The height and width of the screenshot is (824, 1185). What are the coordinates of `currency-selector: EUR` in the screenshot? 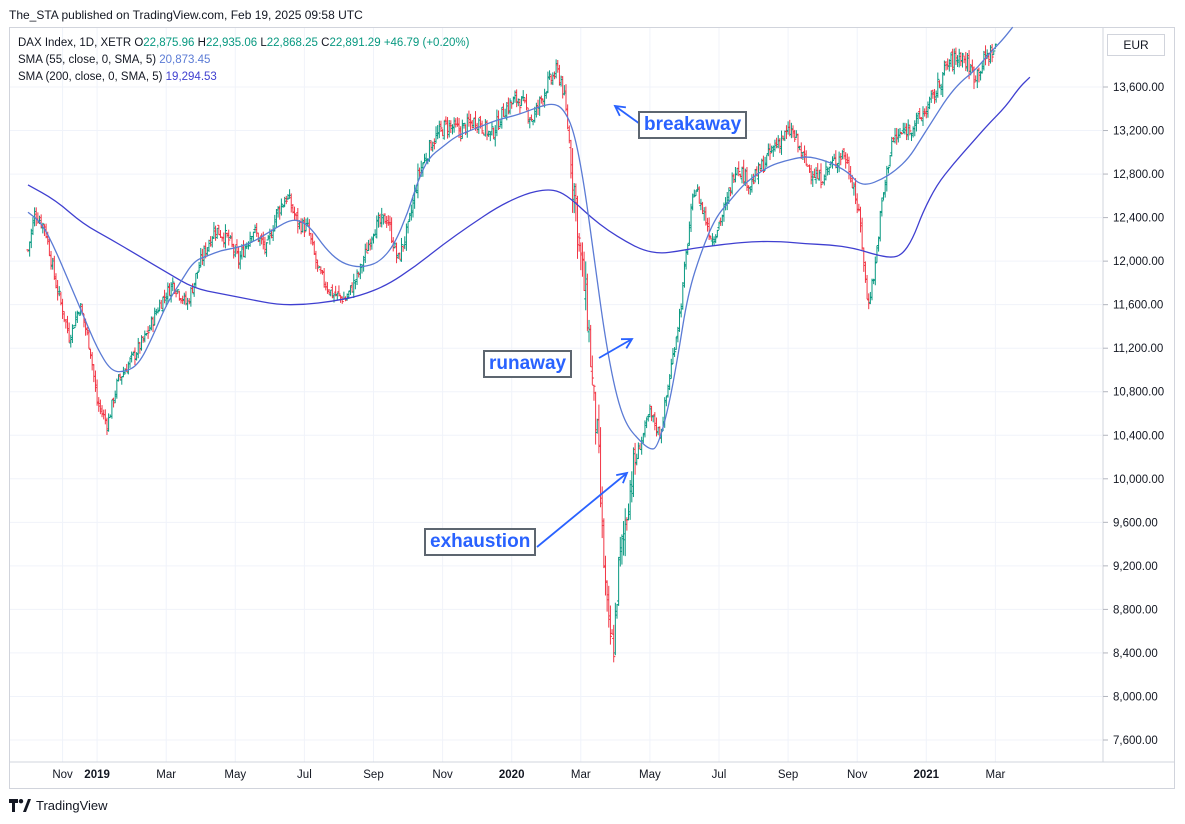 It's located at (1136, 45).